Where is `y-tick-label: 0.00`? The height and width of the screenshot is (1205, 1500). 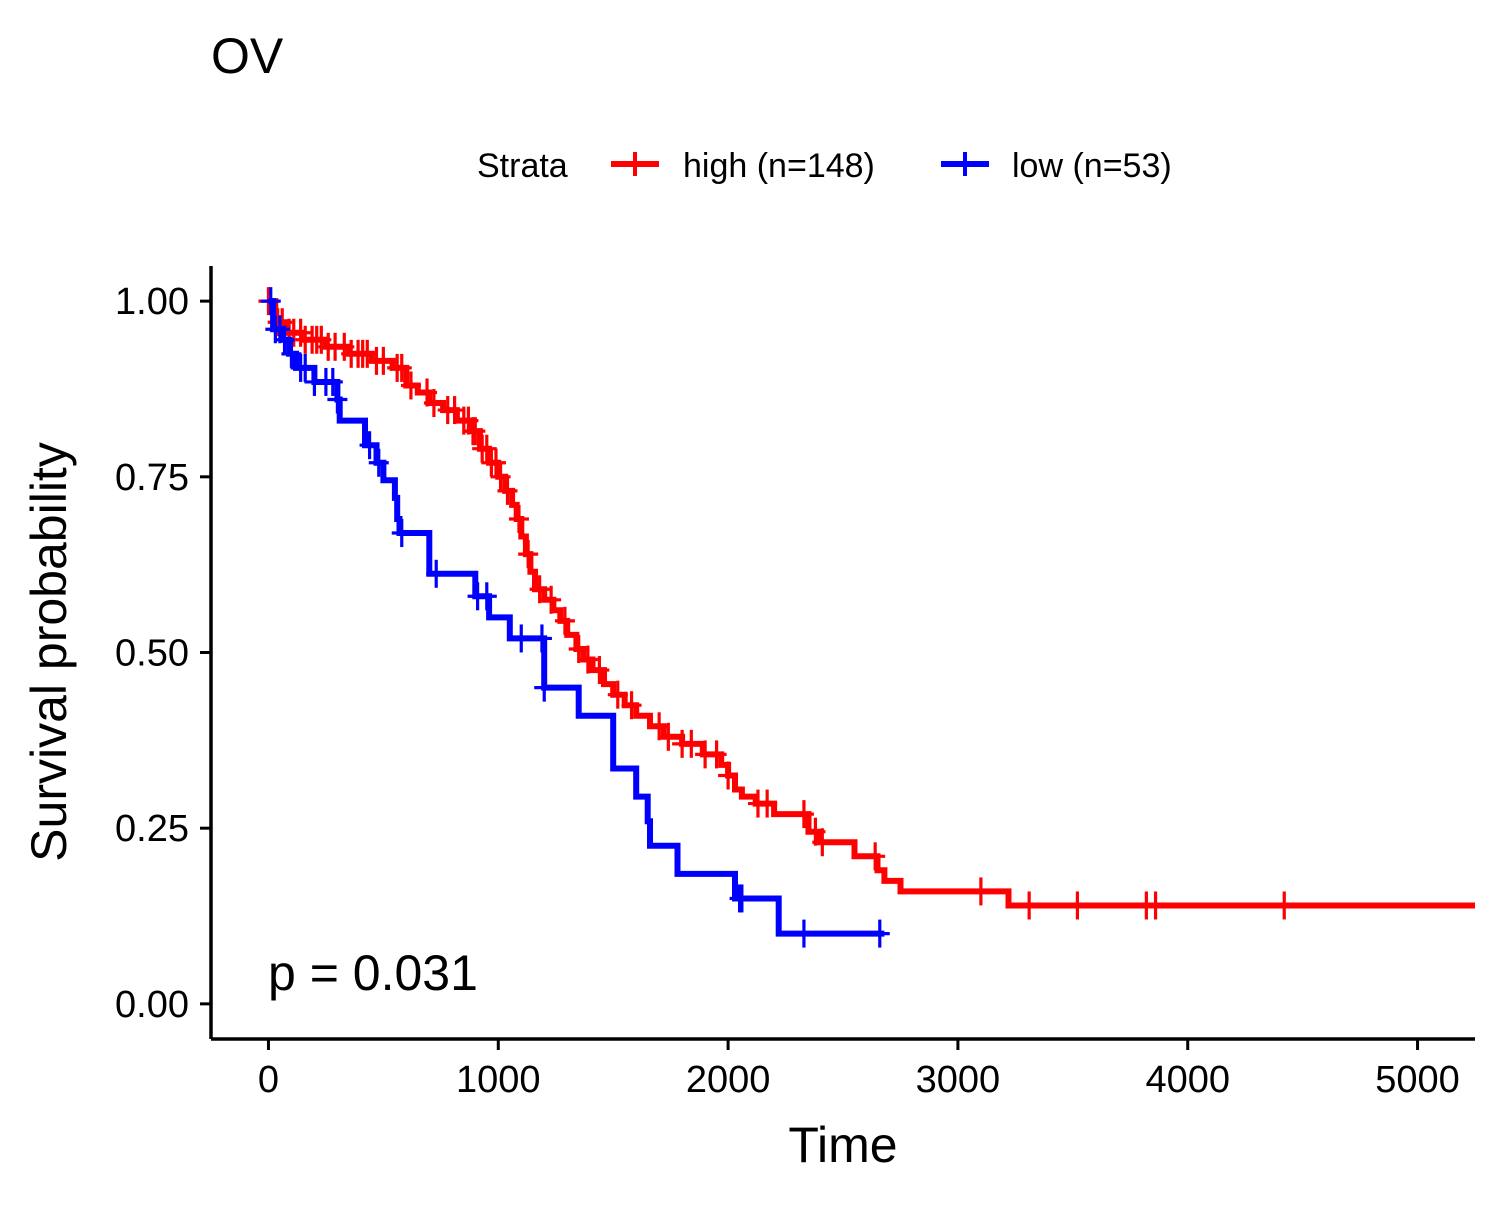 y-tick-label: 0.00 is located at coordinates (152, 1005).